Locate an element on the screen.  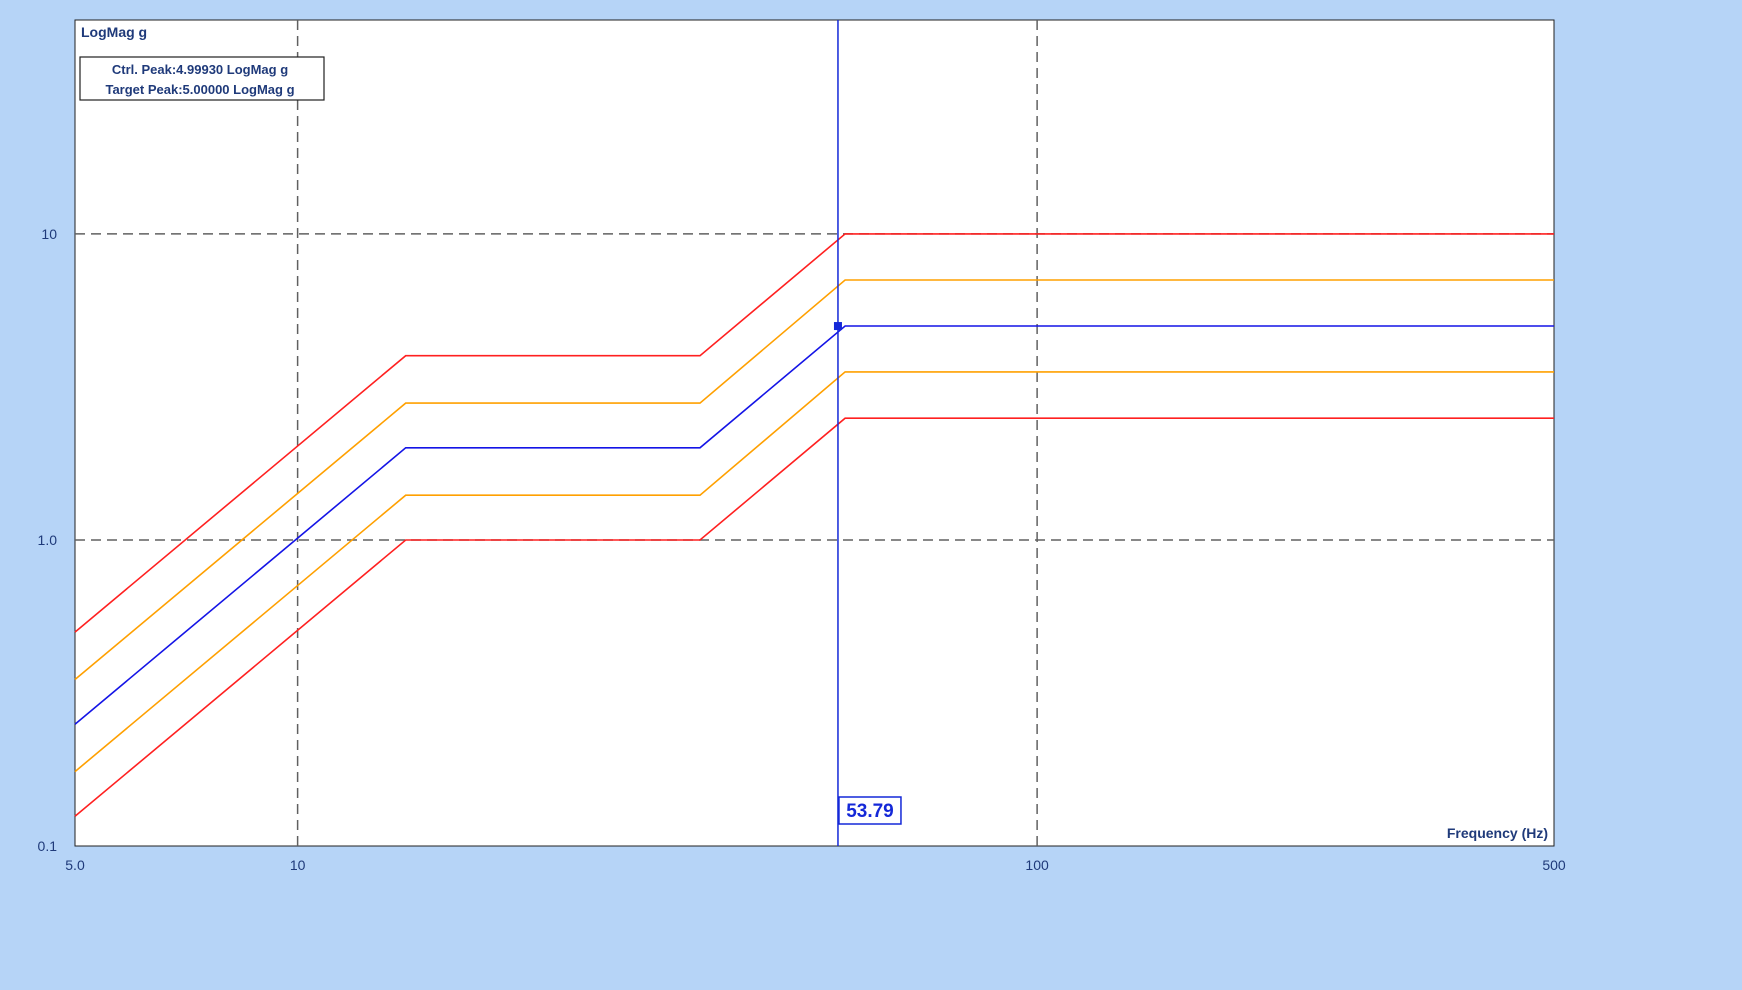
y-axis-label: LogMag g is located at coordinates (114, 32).